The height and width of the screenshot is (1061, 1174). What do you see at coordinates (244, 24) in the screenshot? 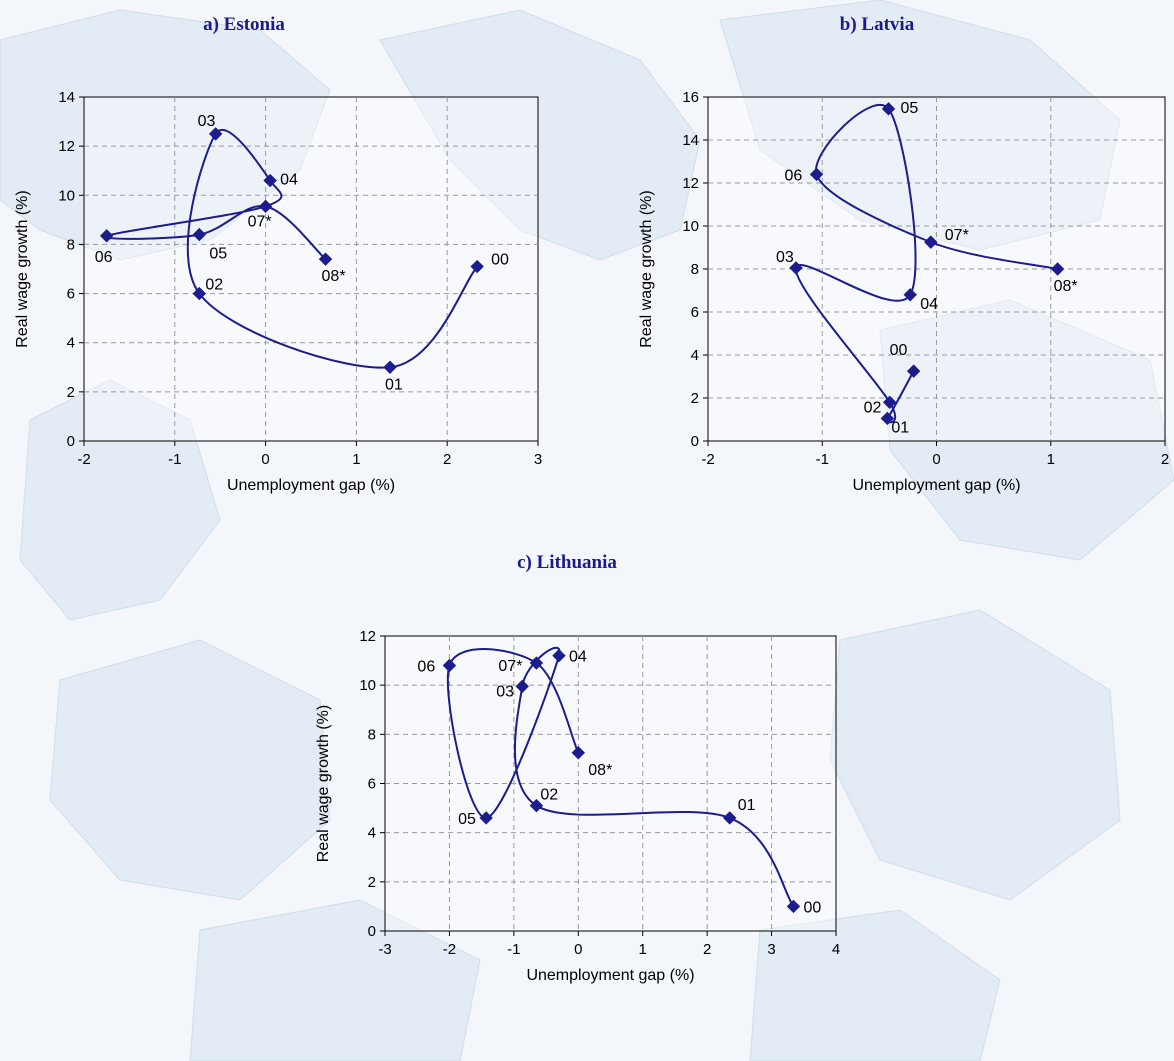
I see `chart-title-estonia: a) Estonia` at bounding box center [244, 24].